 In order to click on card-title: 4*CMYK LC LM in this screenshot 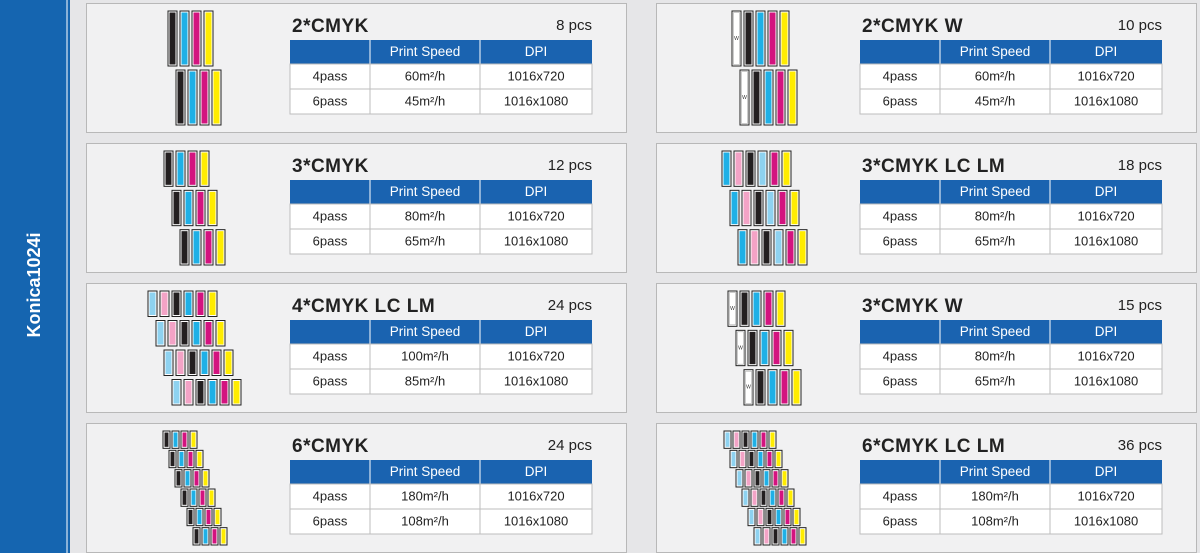, I will do `click(363, 306)`.